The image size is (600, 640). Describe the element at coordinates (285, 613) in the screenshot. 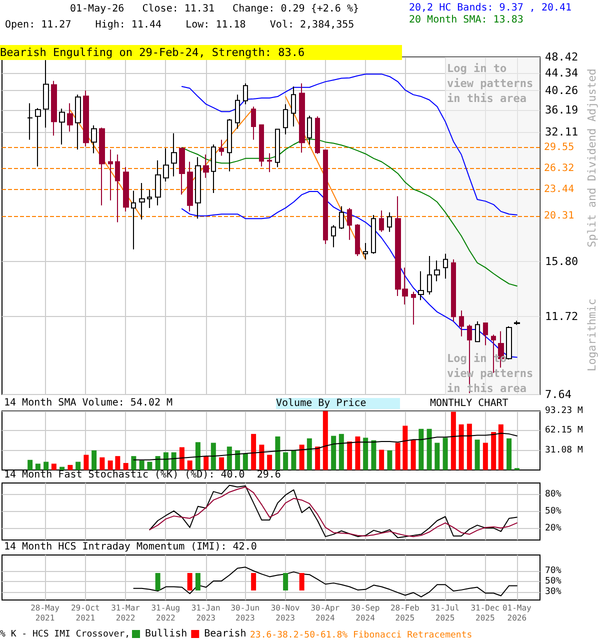

I see `x-tick-label: 30-Nov 2023` at that location.